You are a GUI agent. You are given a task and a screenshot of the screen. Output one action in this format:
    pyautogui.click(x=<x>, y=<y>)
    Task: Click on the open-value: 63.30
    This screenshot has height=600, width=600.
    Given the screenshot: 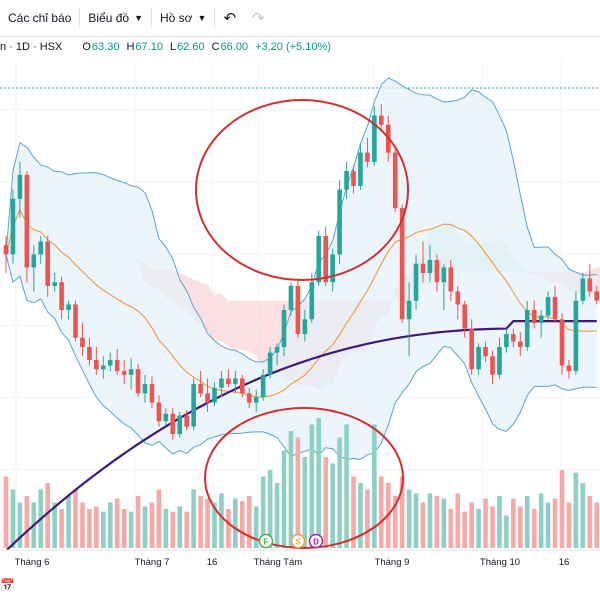 What is the action you would take?
    pyautogui.click(x=105, y=47)
    